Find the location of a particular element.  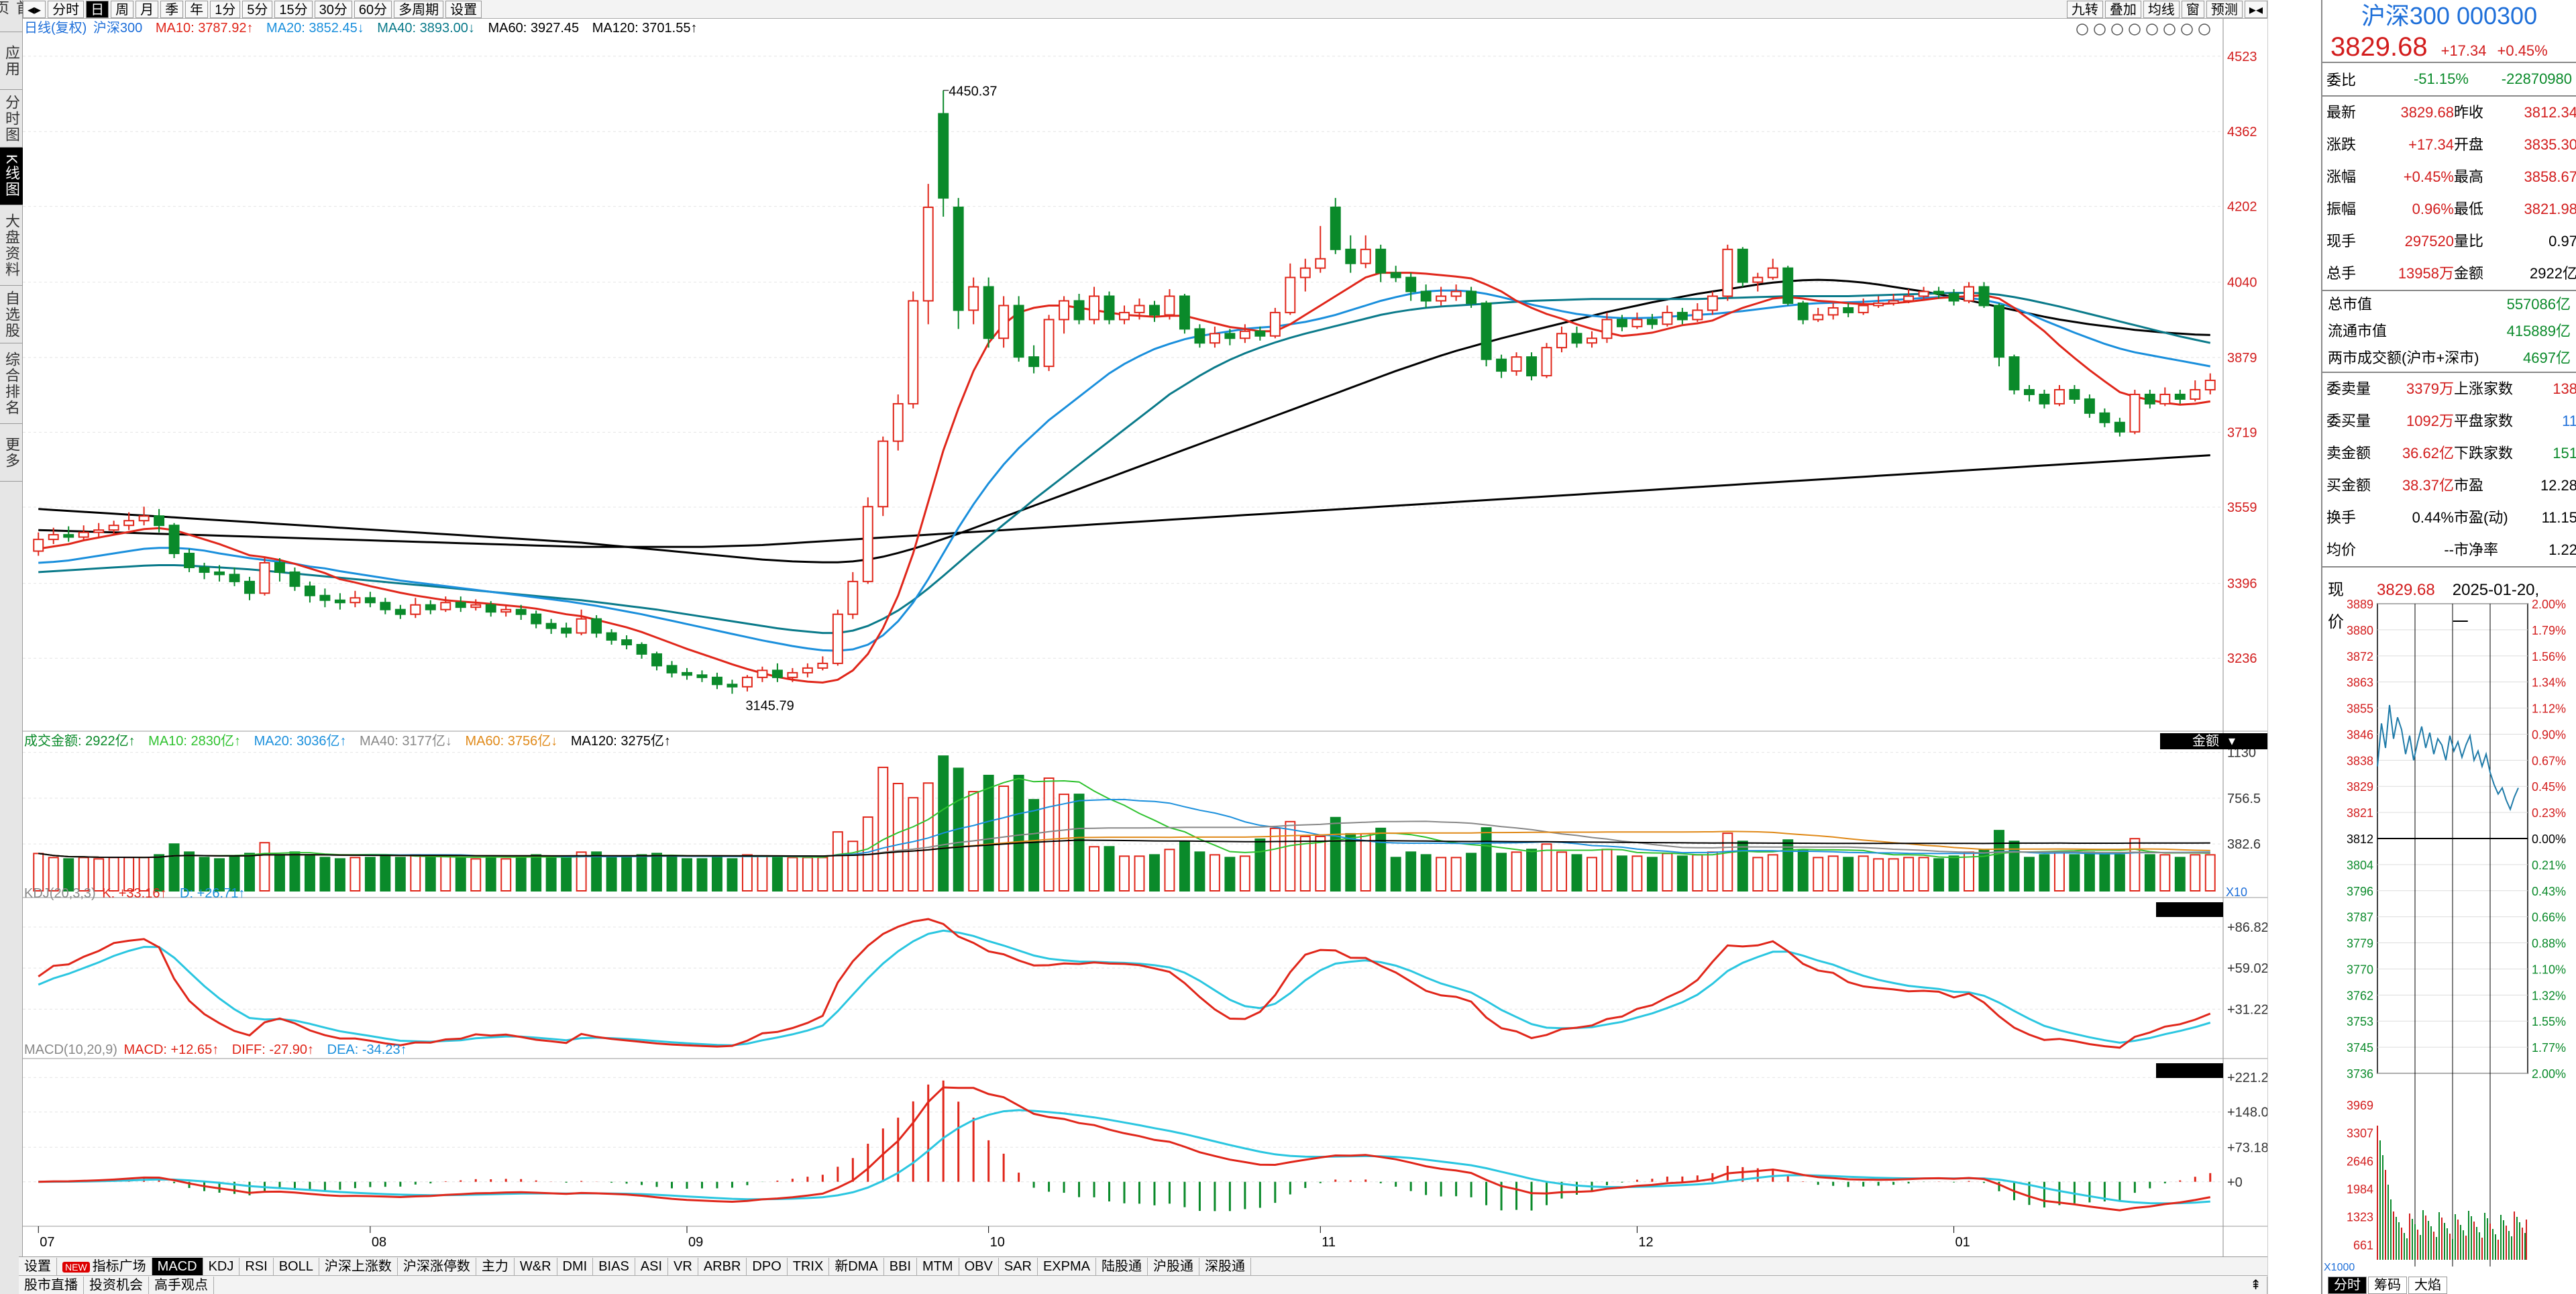

period-5: 年 is located at coordinates (197, 9).